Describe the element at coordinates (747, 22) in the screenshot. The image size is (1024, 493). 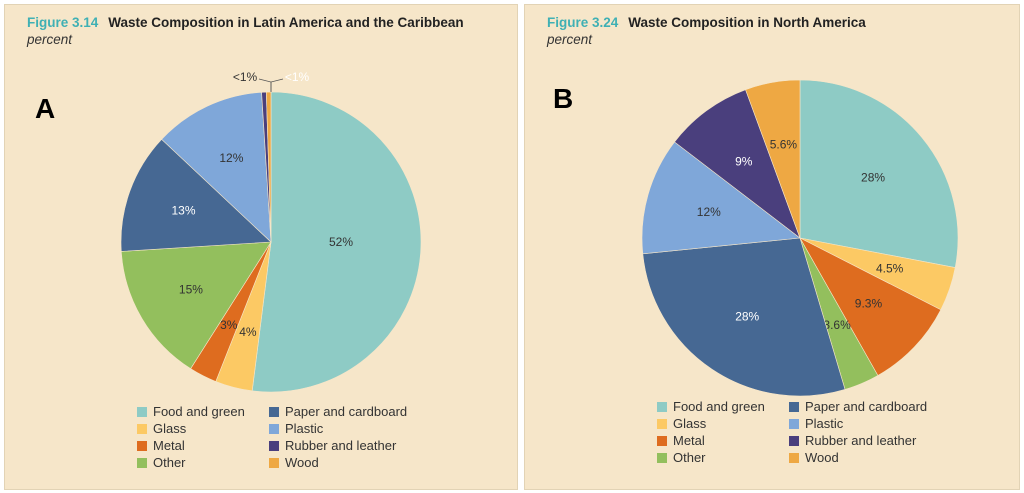
I see `chart-title: Waste Composition in North America` at that location.